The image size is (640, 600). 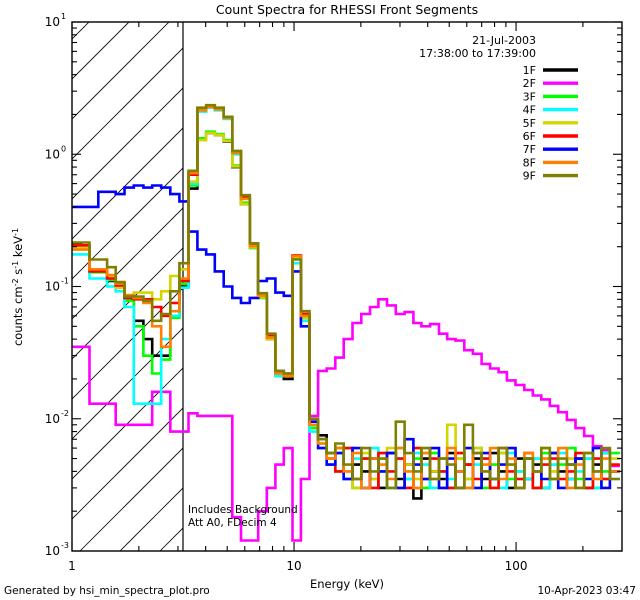 I want to click on y-axis-label-c: keV, so click(x=18, y=248).